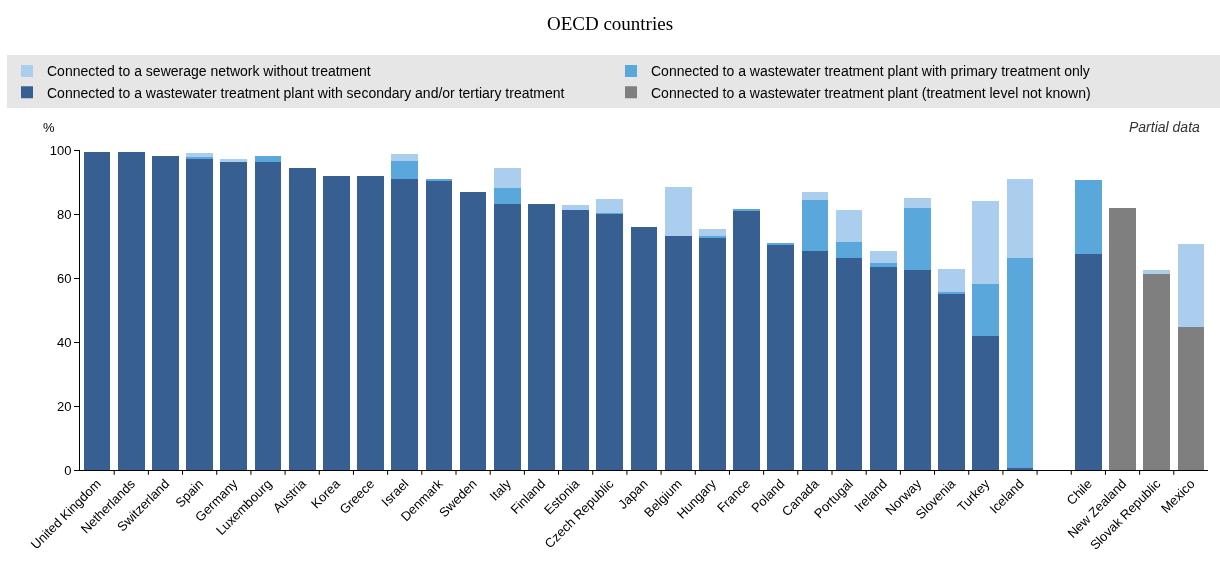 The height and width of the screenshot is (568, 1220). What do you see at coordinates (64, 342) in the screenshot?
I see `y-tick-label: 40` at bounding box center [64, 342].